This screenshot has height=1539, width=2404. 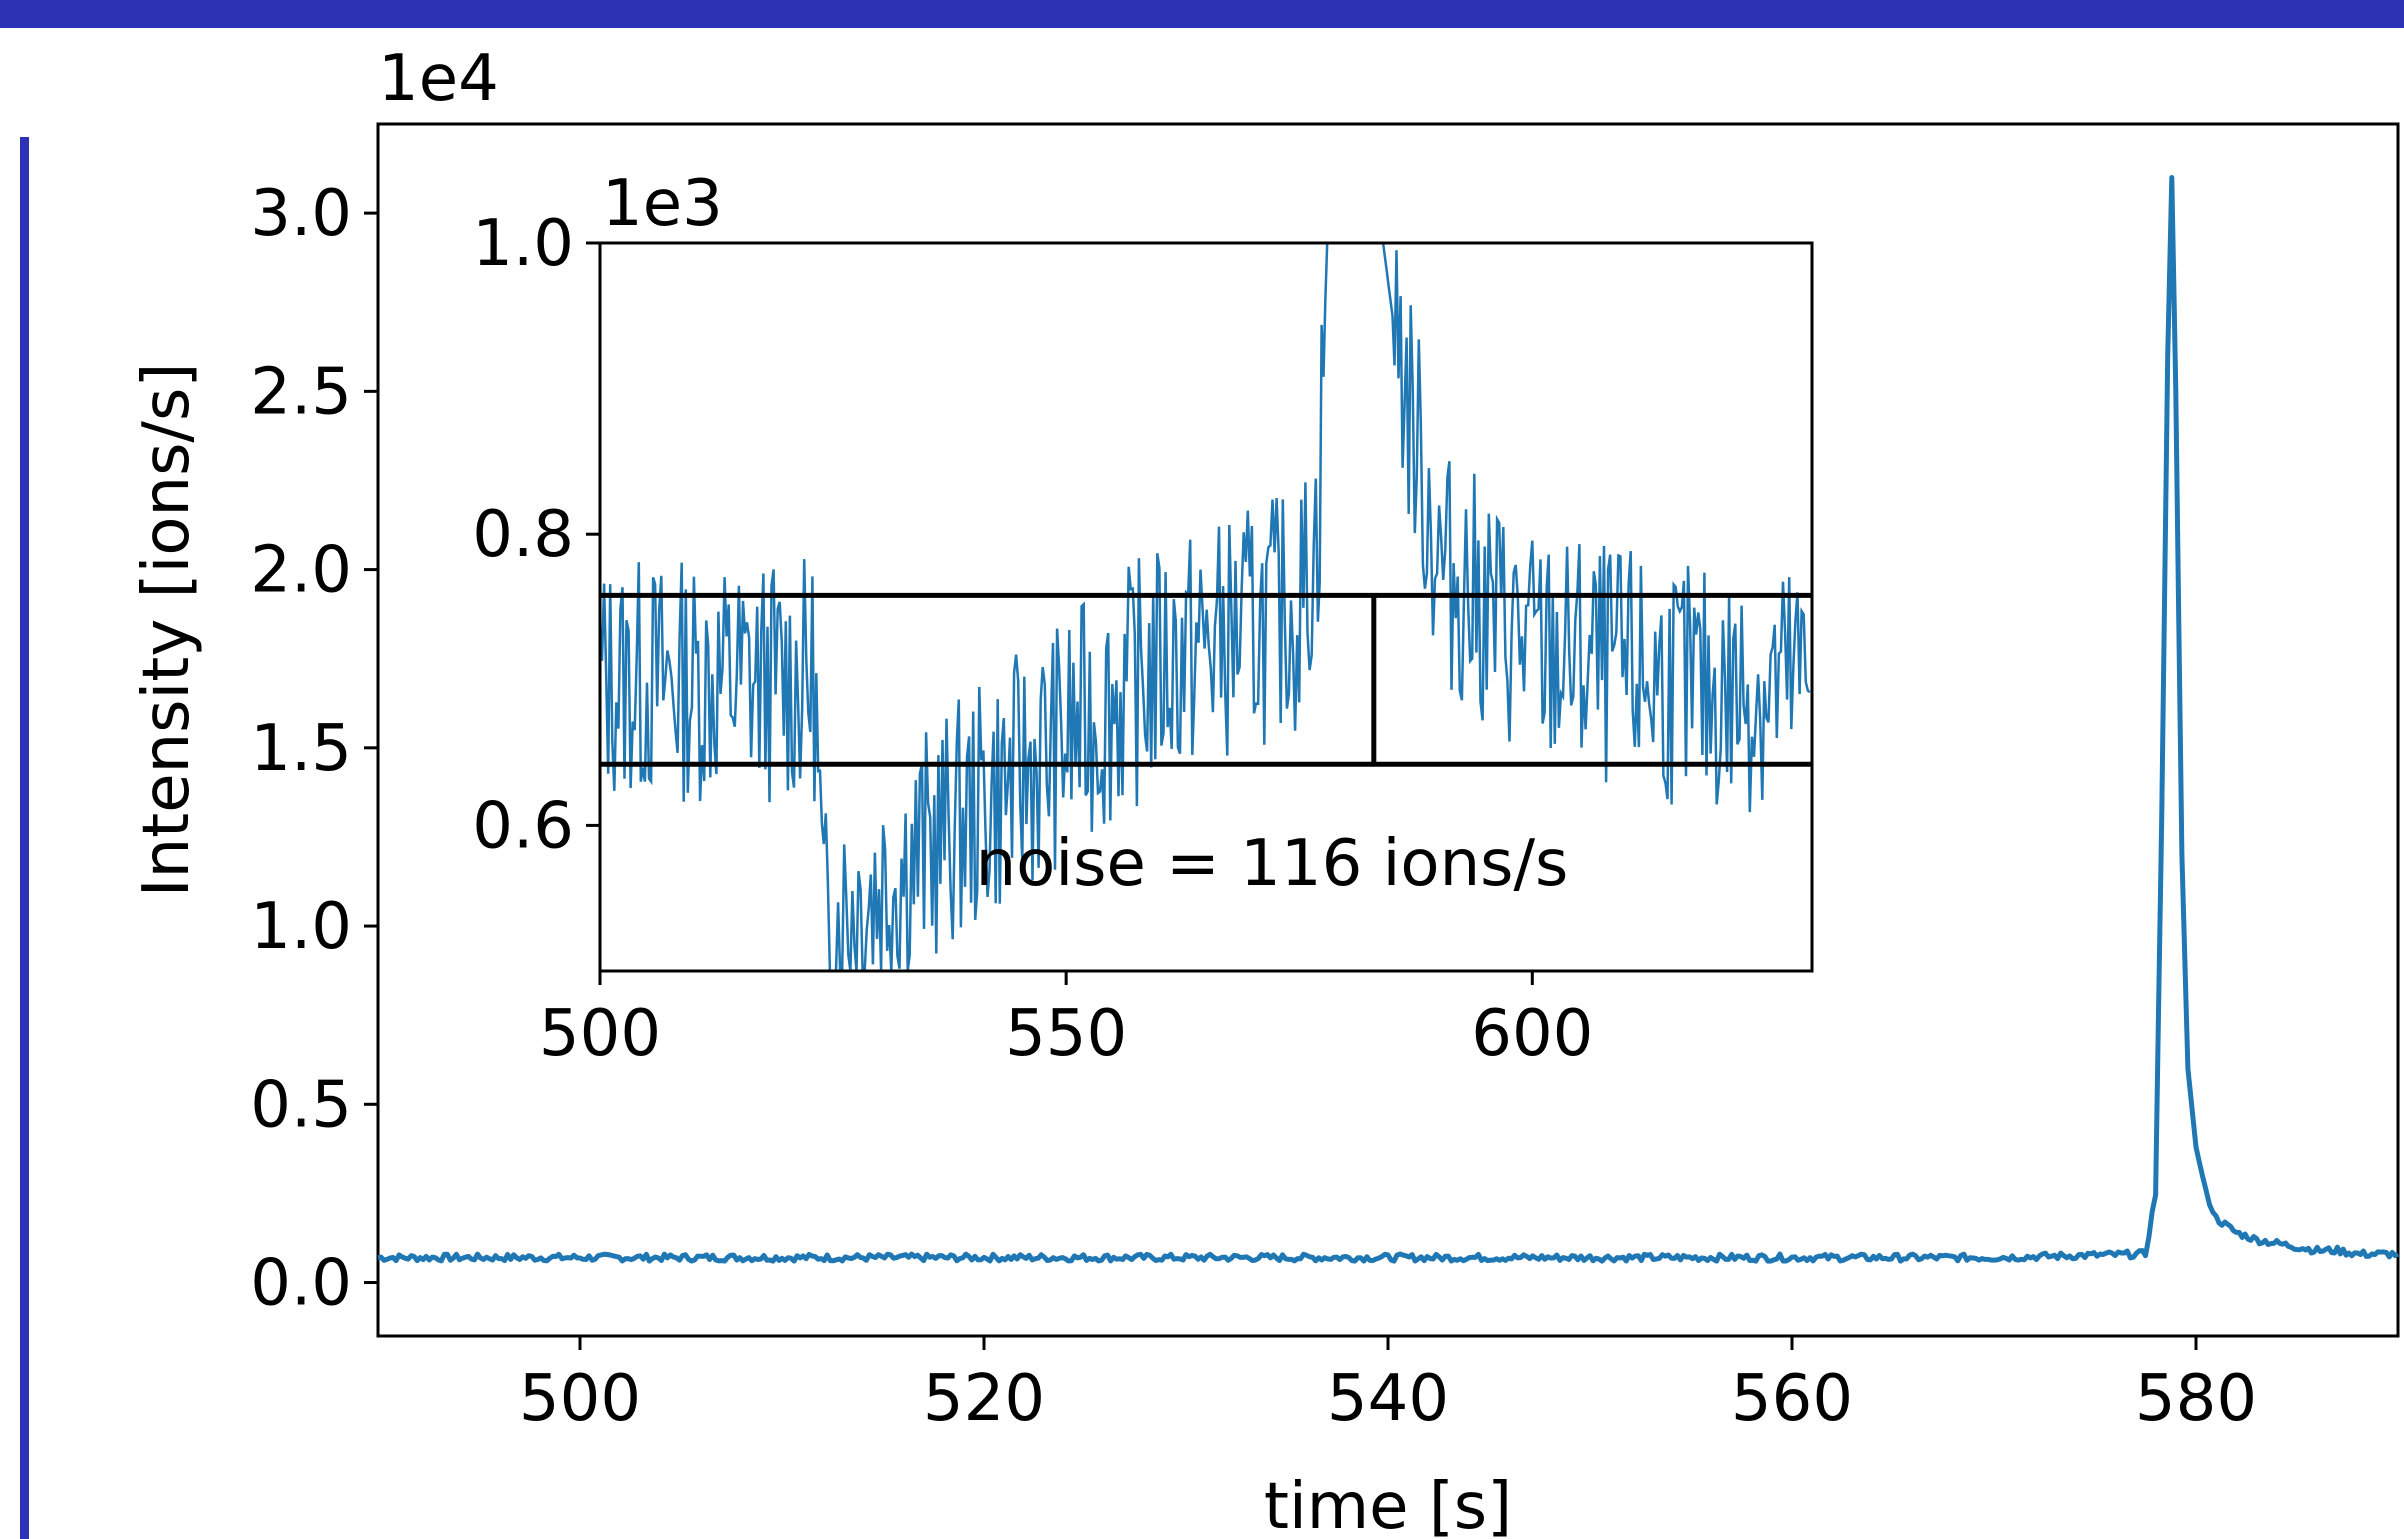 What do you see at coordinates (600, 1034) in the screenshot?
I see `inset-x-tick-label: 500` at bounding box center [600, 1034].